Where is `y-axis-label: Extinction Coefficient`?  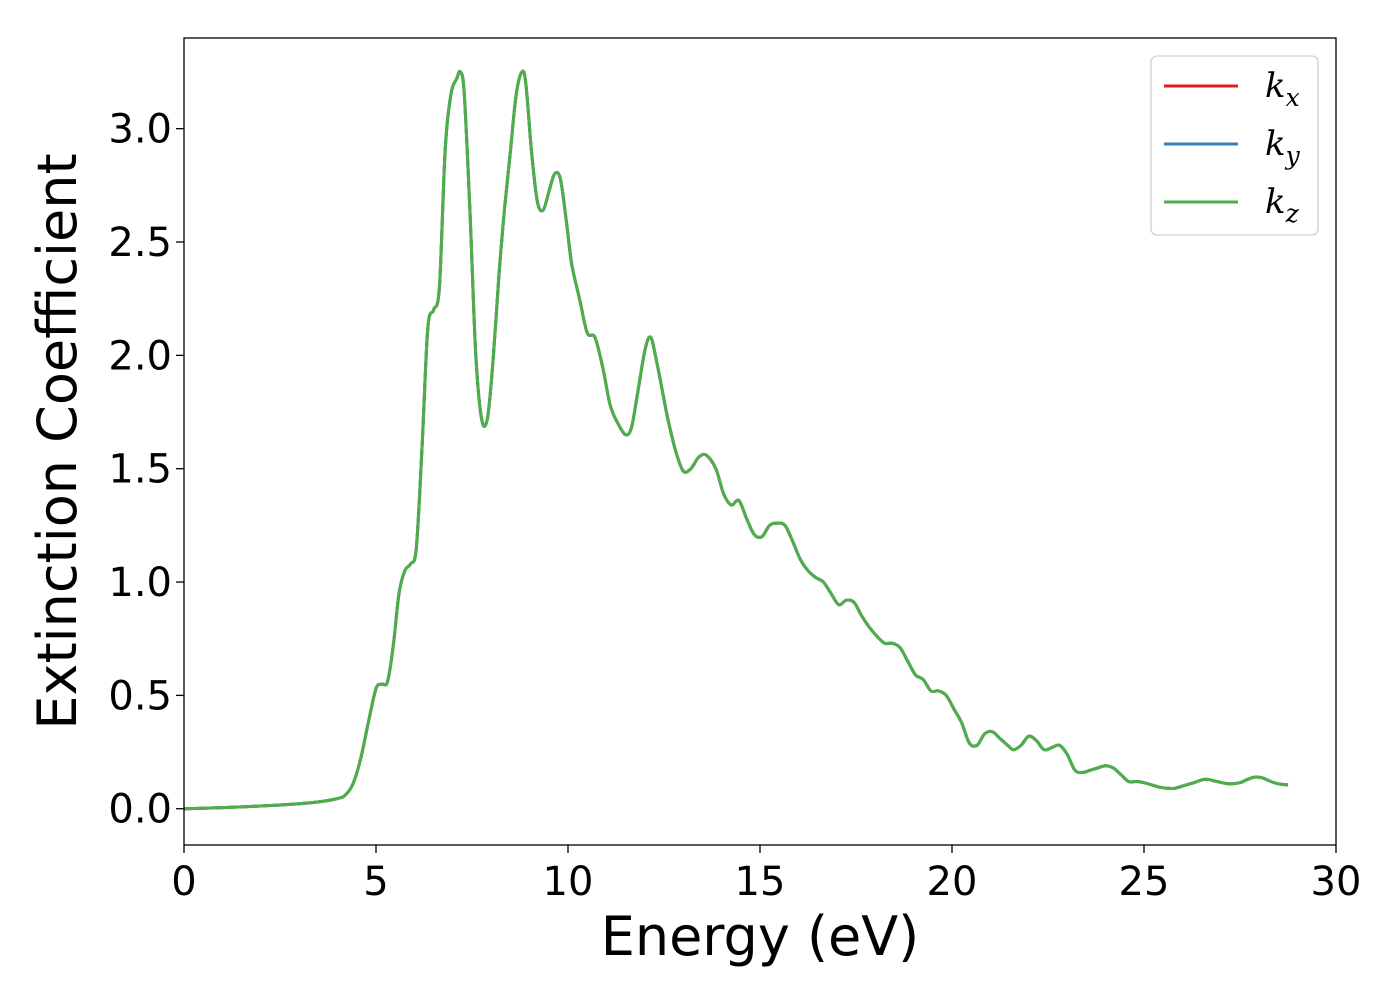 y-axis-label: Extinction Coefficient is located at coordinates (57, 441).